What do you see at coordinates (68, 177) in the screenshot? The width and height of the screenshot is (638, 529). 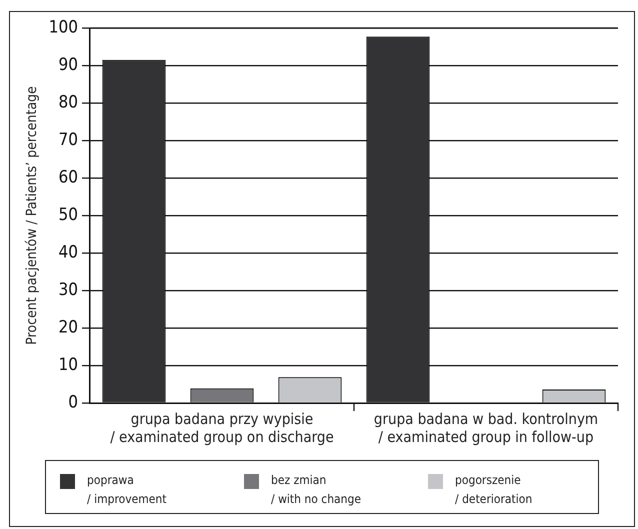 I see `y-tick-label: 60` at bounding box center [68, 177].